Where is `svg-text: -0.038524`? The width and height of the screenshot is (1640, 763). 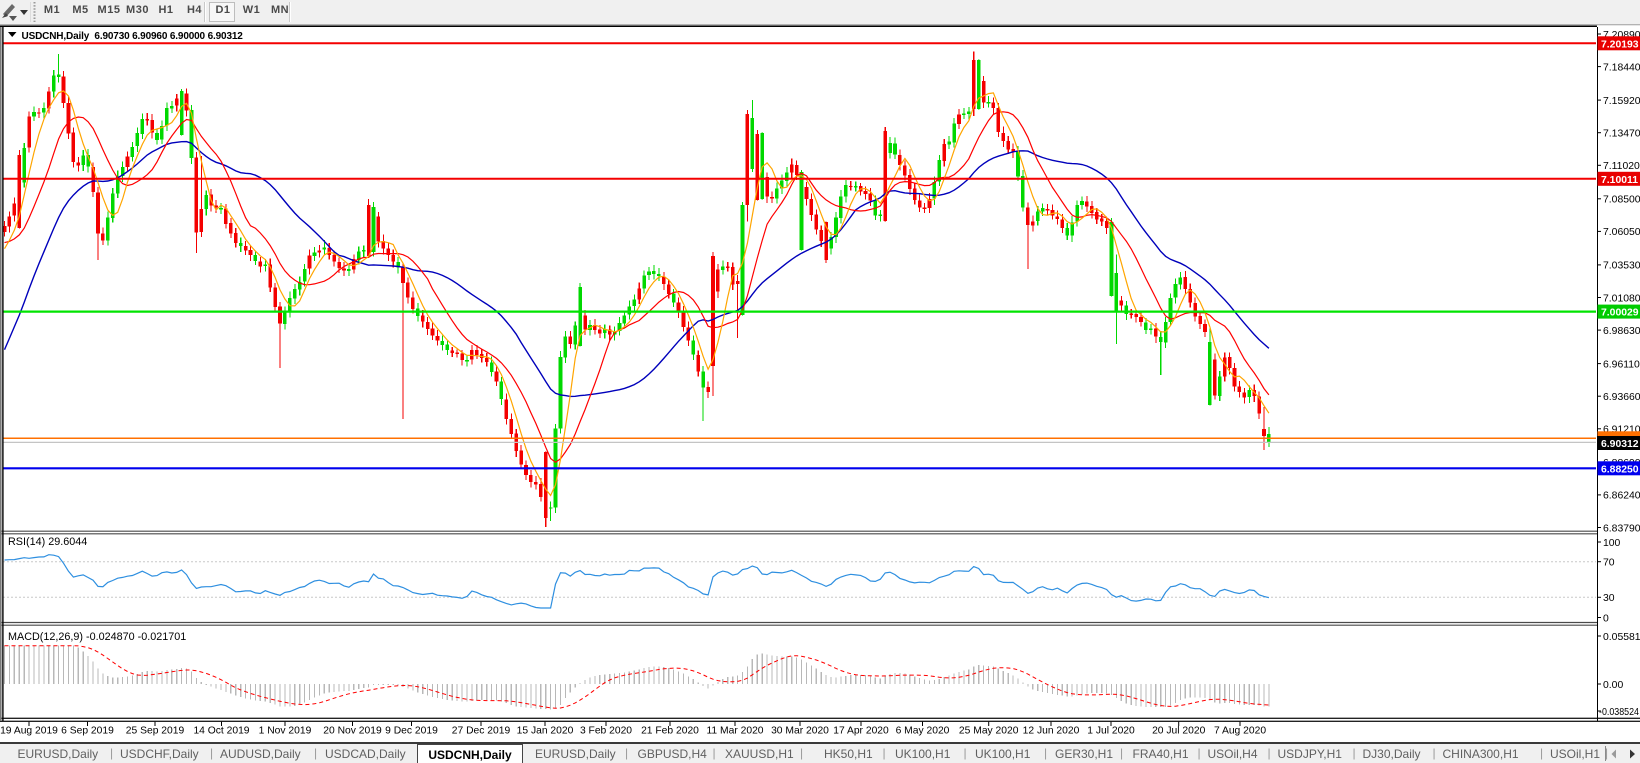 svg-text: -0.038524 is located at coordinates (1619, 712).